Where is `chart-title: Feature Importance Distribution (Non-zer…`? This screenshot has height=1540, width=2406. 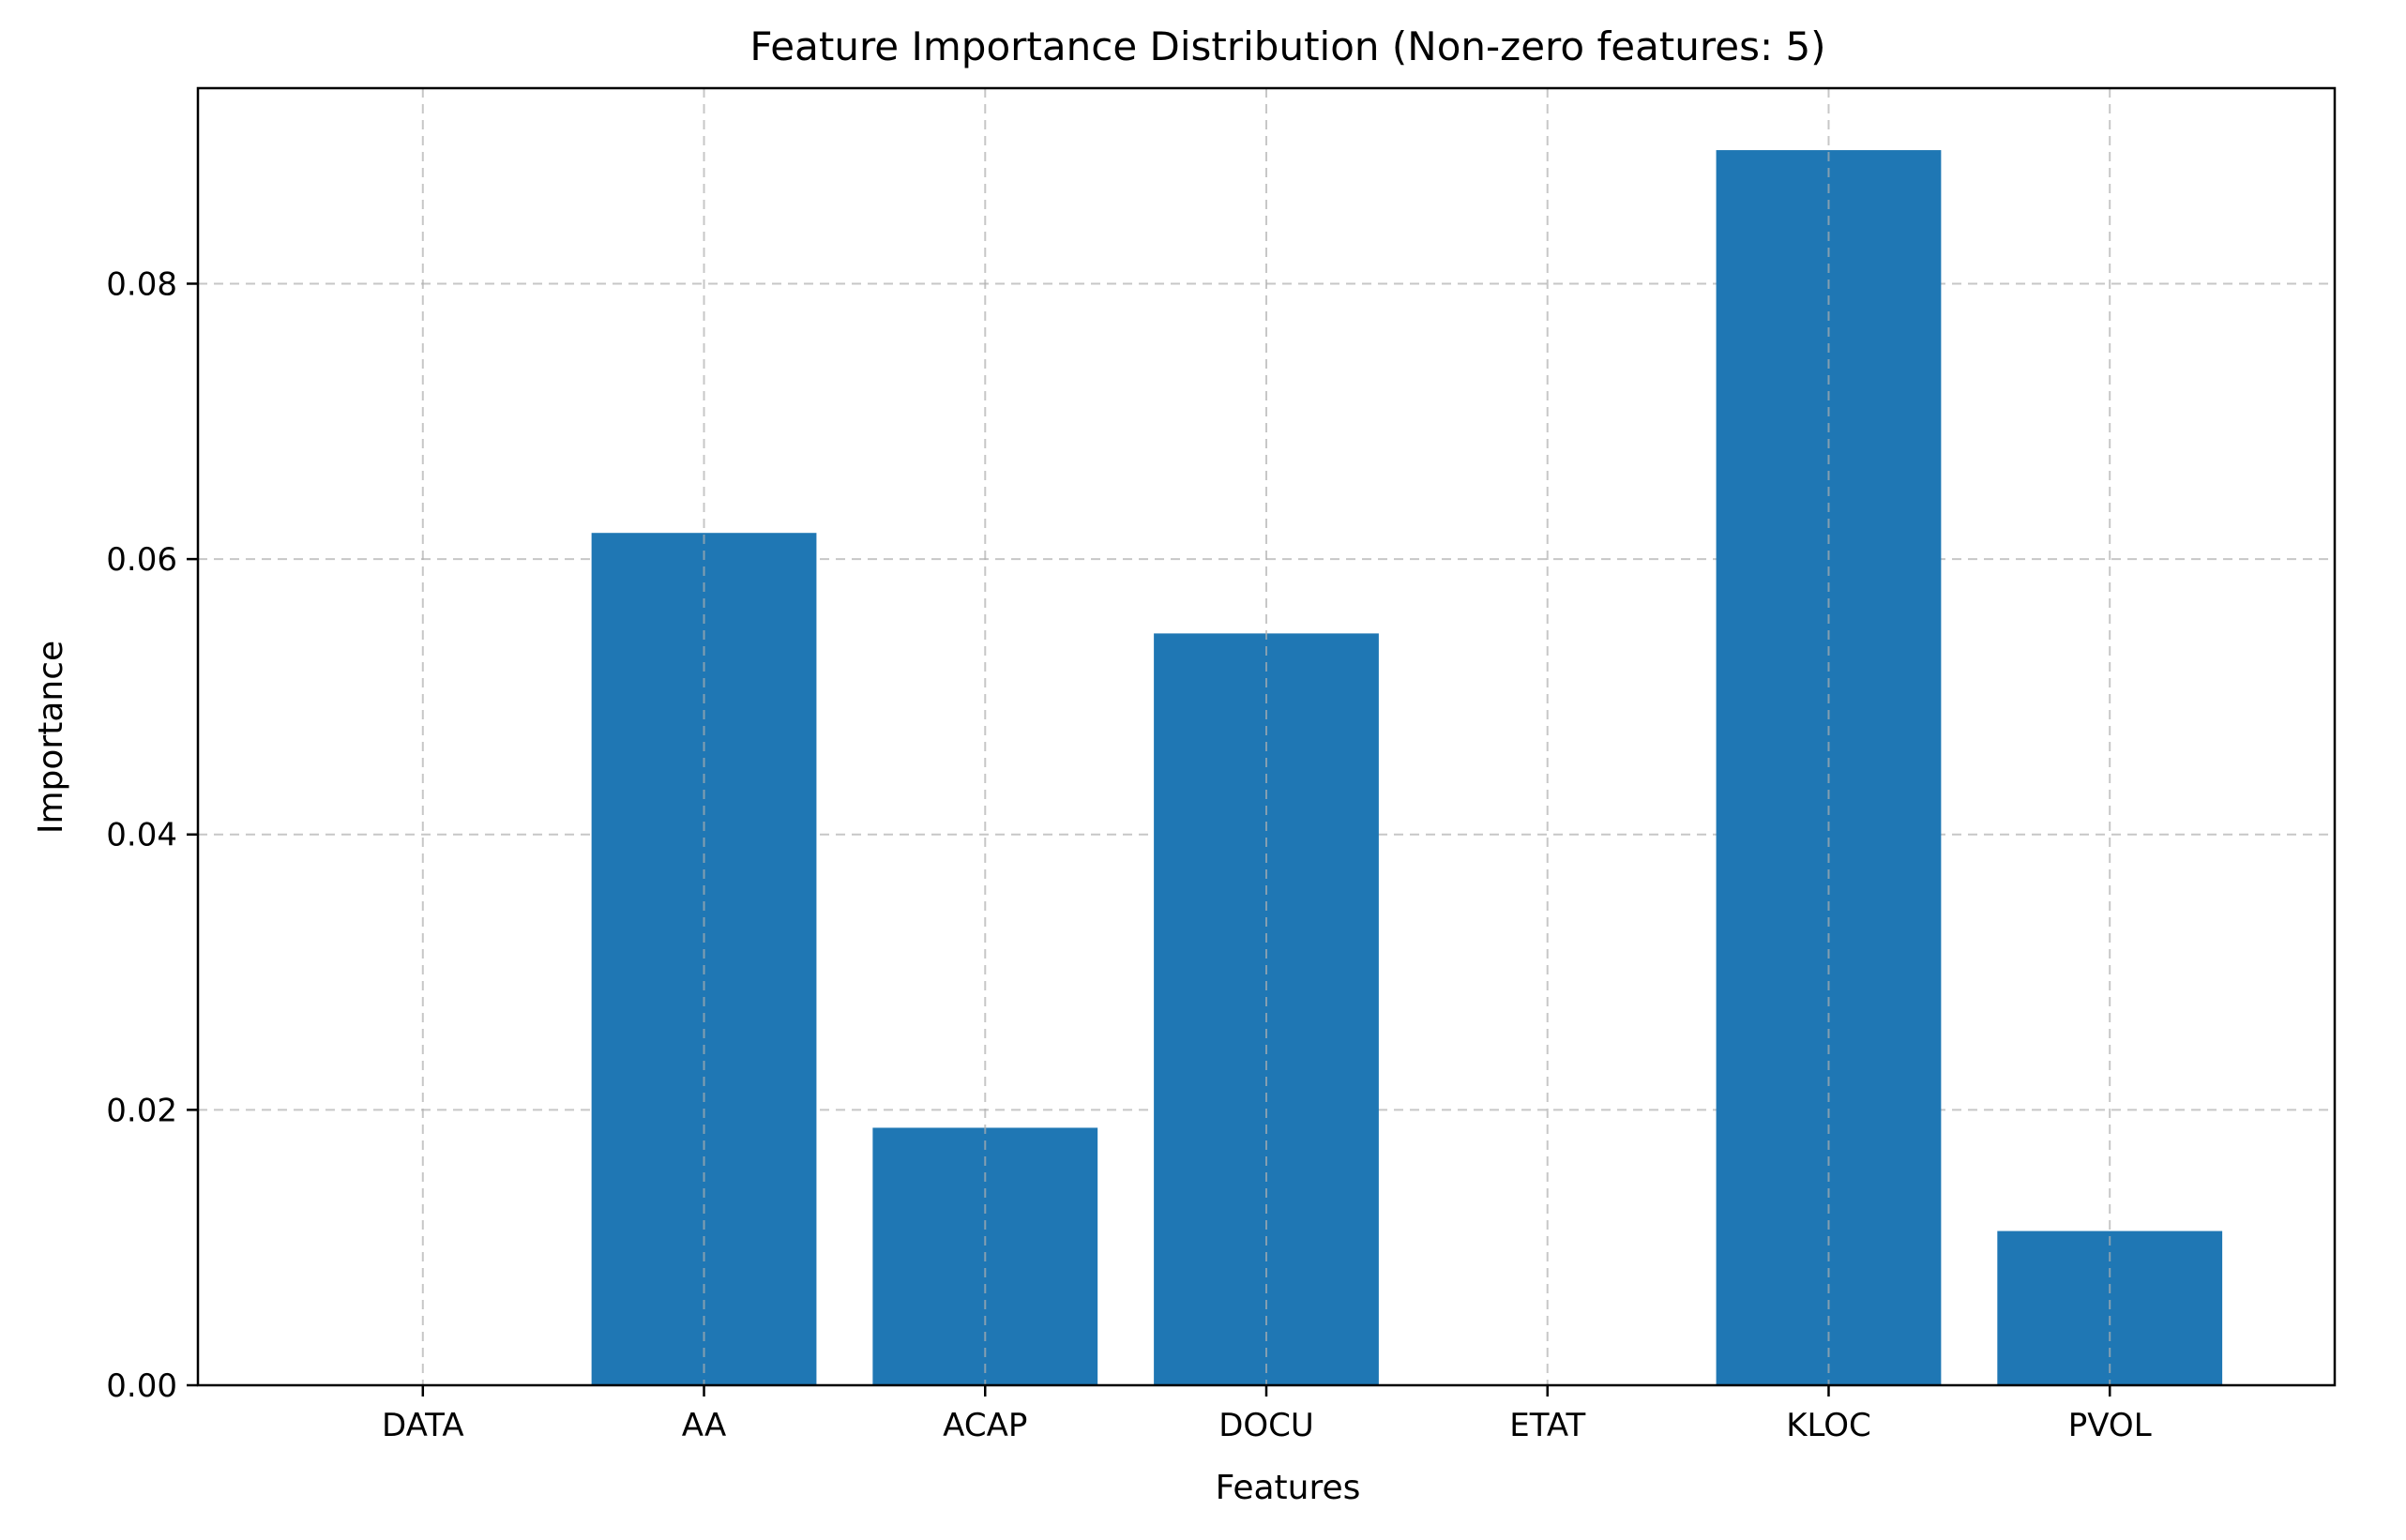
chart-title: Feature Importance Distribution (Non-zer… is located at coordinates (1287, 46).